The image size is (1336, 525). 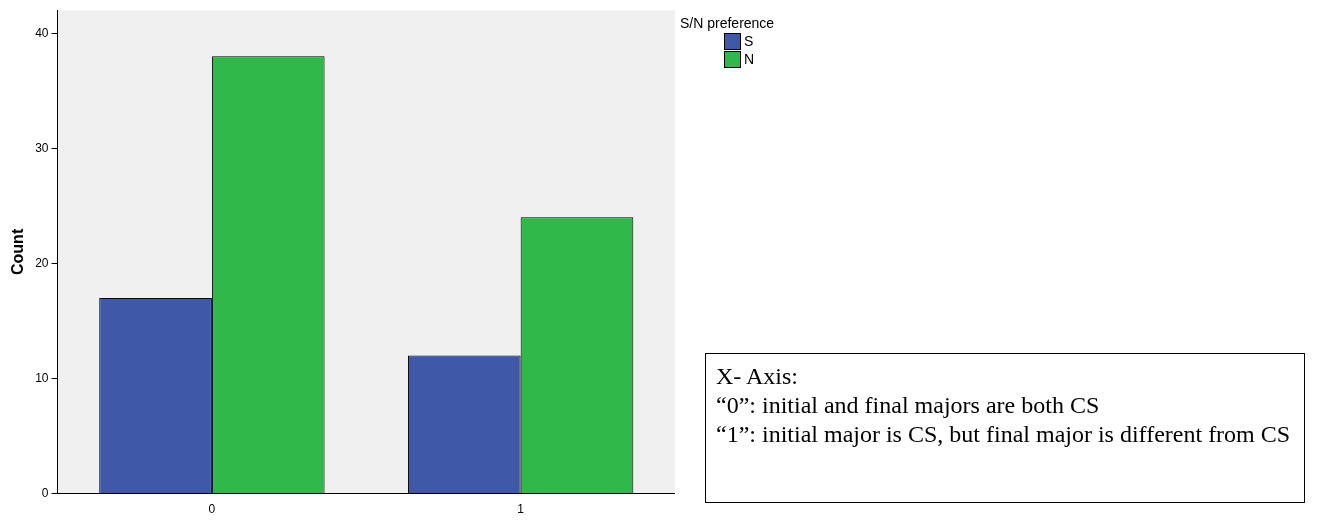 What do you see at coordinates (1004, 434) in the screenshot?
I see `text: “1”: initial major is CS, but final major is different from CS` at bounding box center [1004, 434].